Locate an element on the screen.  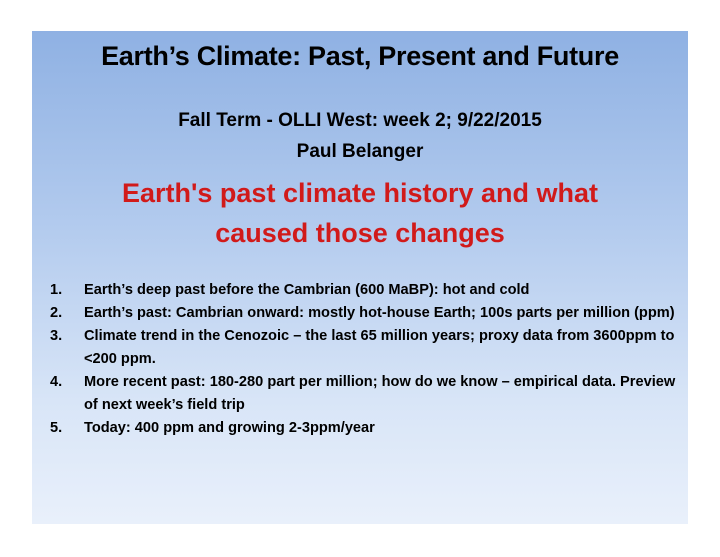
agenda-item-number: 1. is located at coordinates (56, 290).